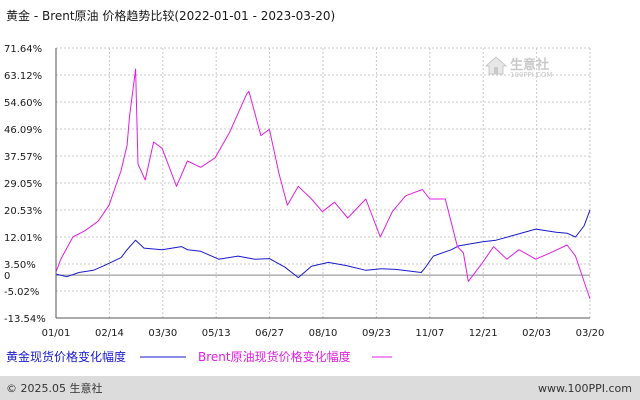 This screenshot has height=400, width=640. Describe the element at coordinates (269, 333) in the screenshot. I see `x-tick-label: 06/27` at that location.